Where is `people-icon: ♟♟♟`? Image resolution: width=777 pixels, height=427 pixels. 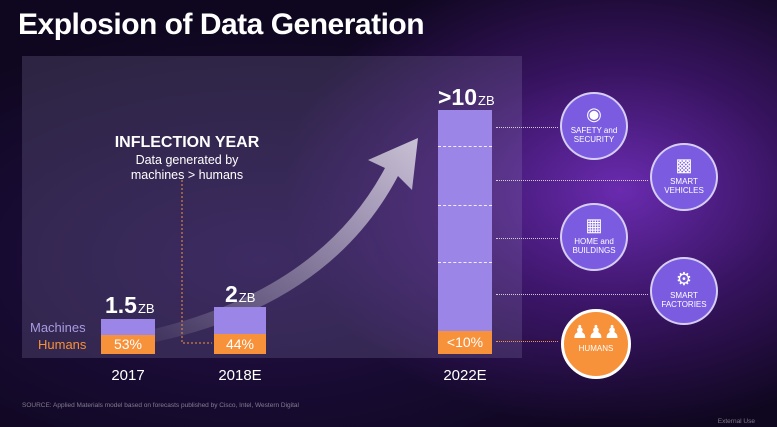
people-icon: ♟♟♟ is located at coordinates (596, 332).